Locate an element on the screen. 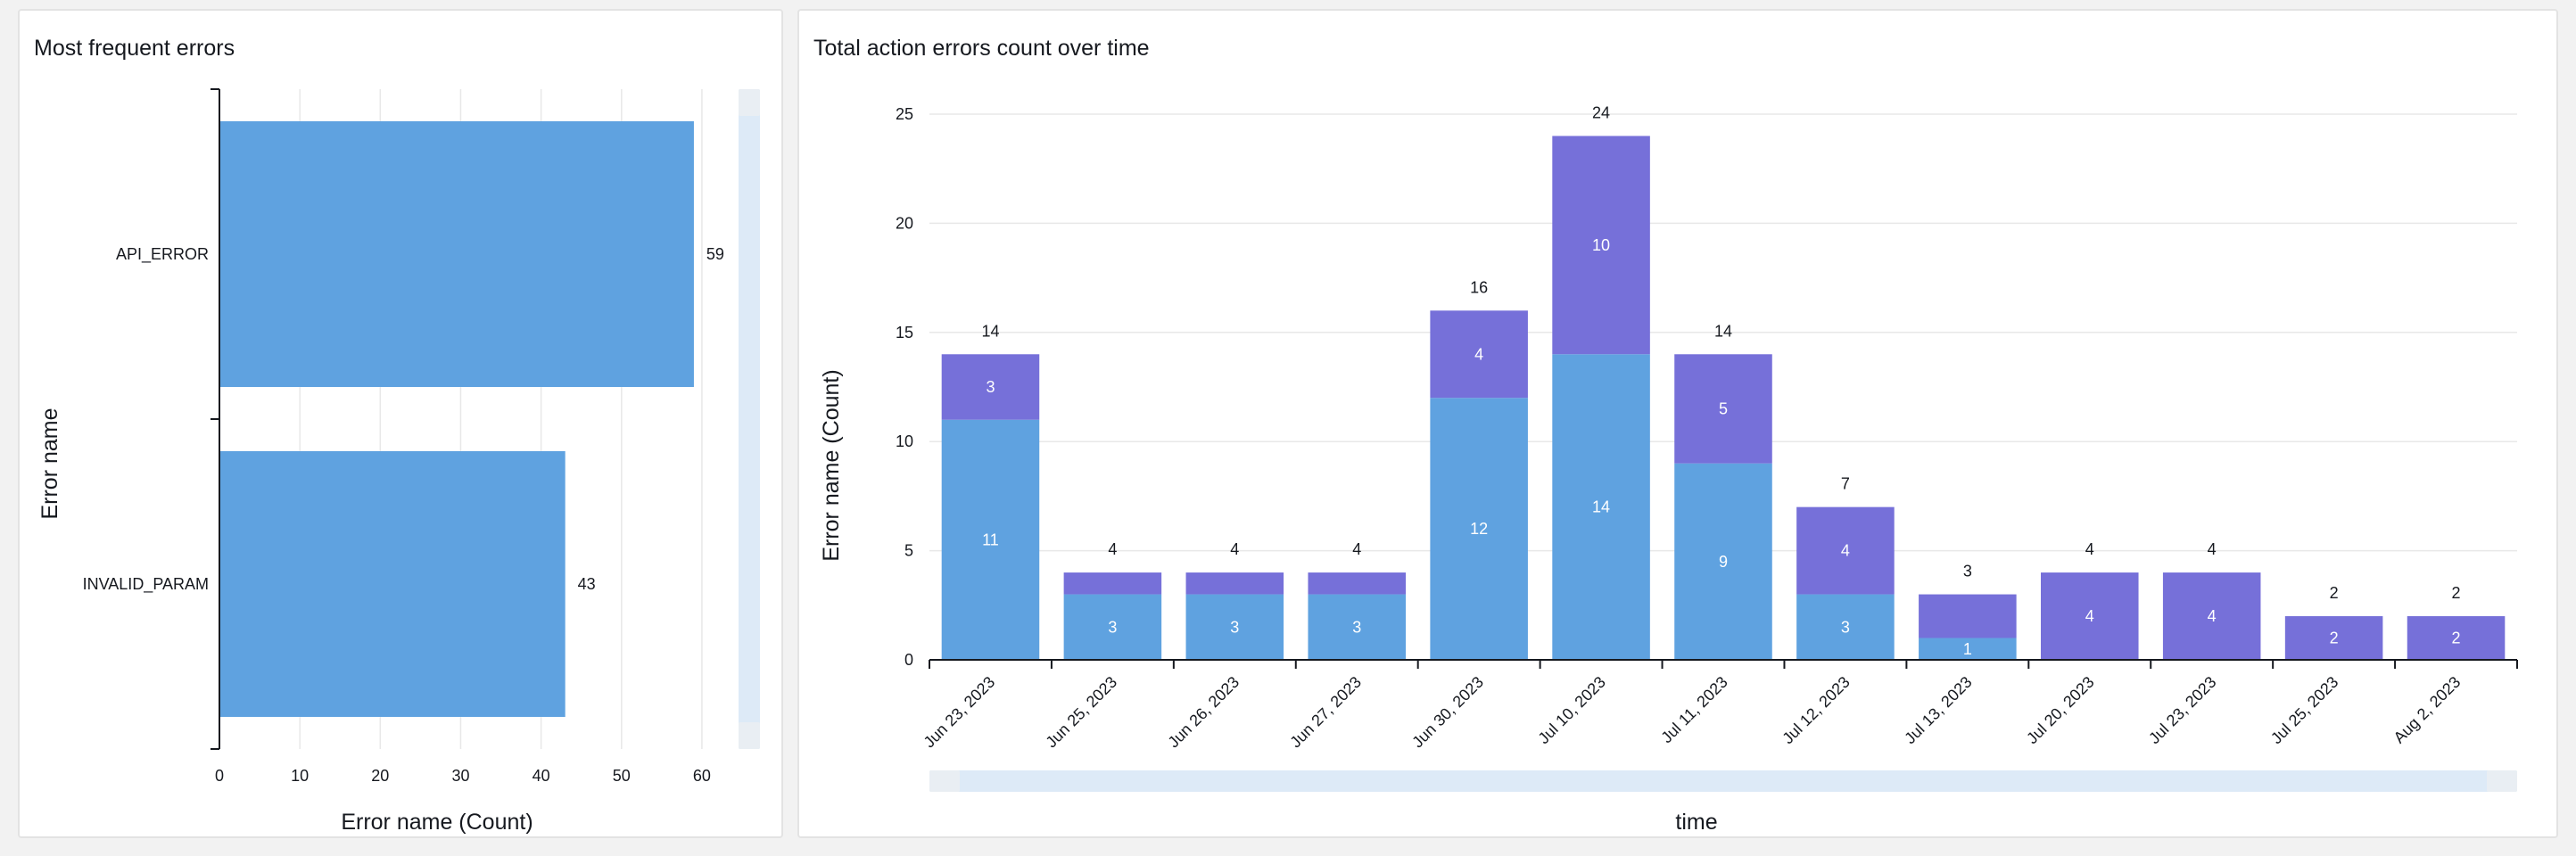 The width and height of the screenshot is (2576, 856). segment-label: 11 is located at coordinates (991, 539).